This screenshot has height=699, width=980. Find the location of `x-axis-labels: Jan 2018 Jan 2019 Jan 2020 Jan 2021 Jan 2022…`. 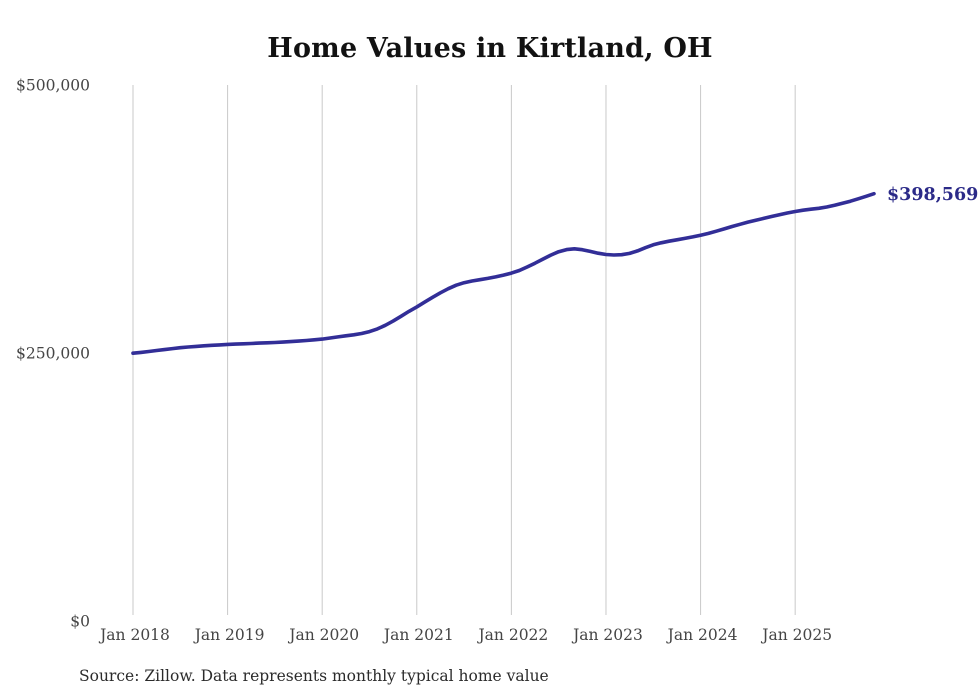

x-axis-labels: Jan 2018 Jan 2019 Jan 2020 Jan 2021 Jan 2022… is located at coordinates (465, 635).